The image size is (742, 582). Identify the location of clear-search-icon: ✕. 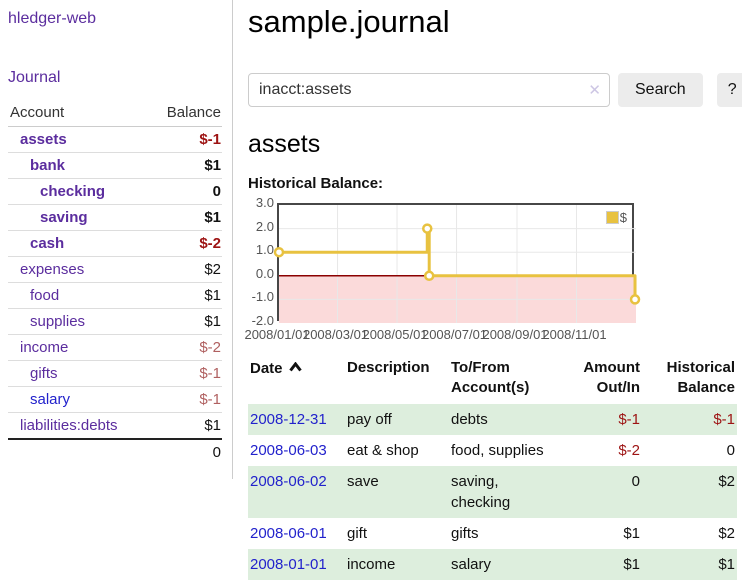
(594, 90).